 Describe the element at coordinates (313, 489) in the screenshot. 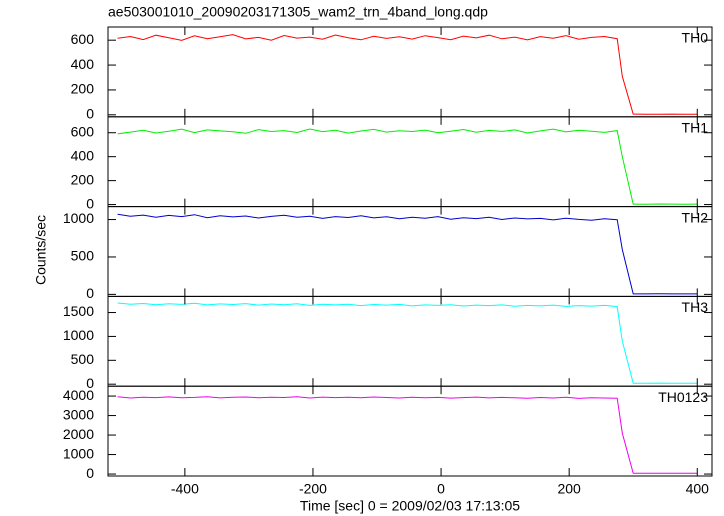

I see `x-tick-label: -200` at that location.